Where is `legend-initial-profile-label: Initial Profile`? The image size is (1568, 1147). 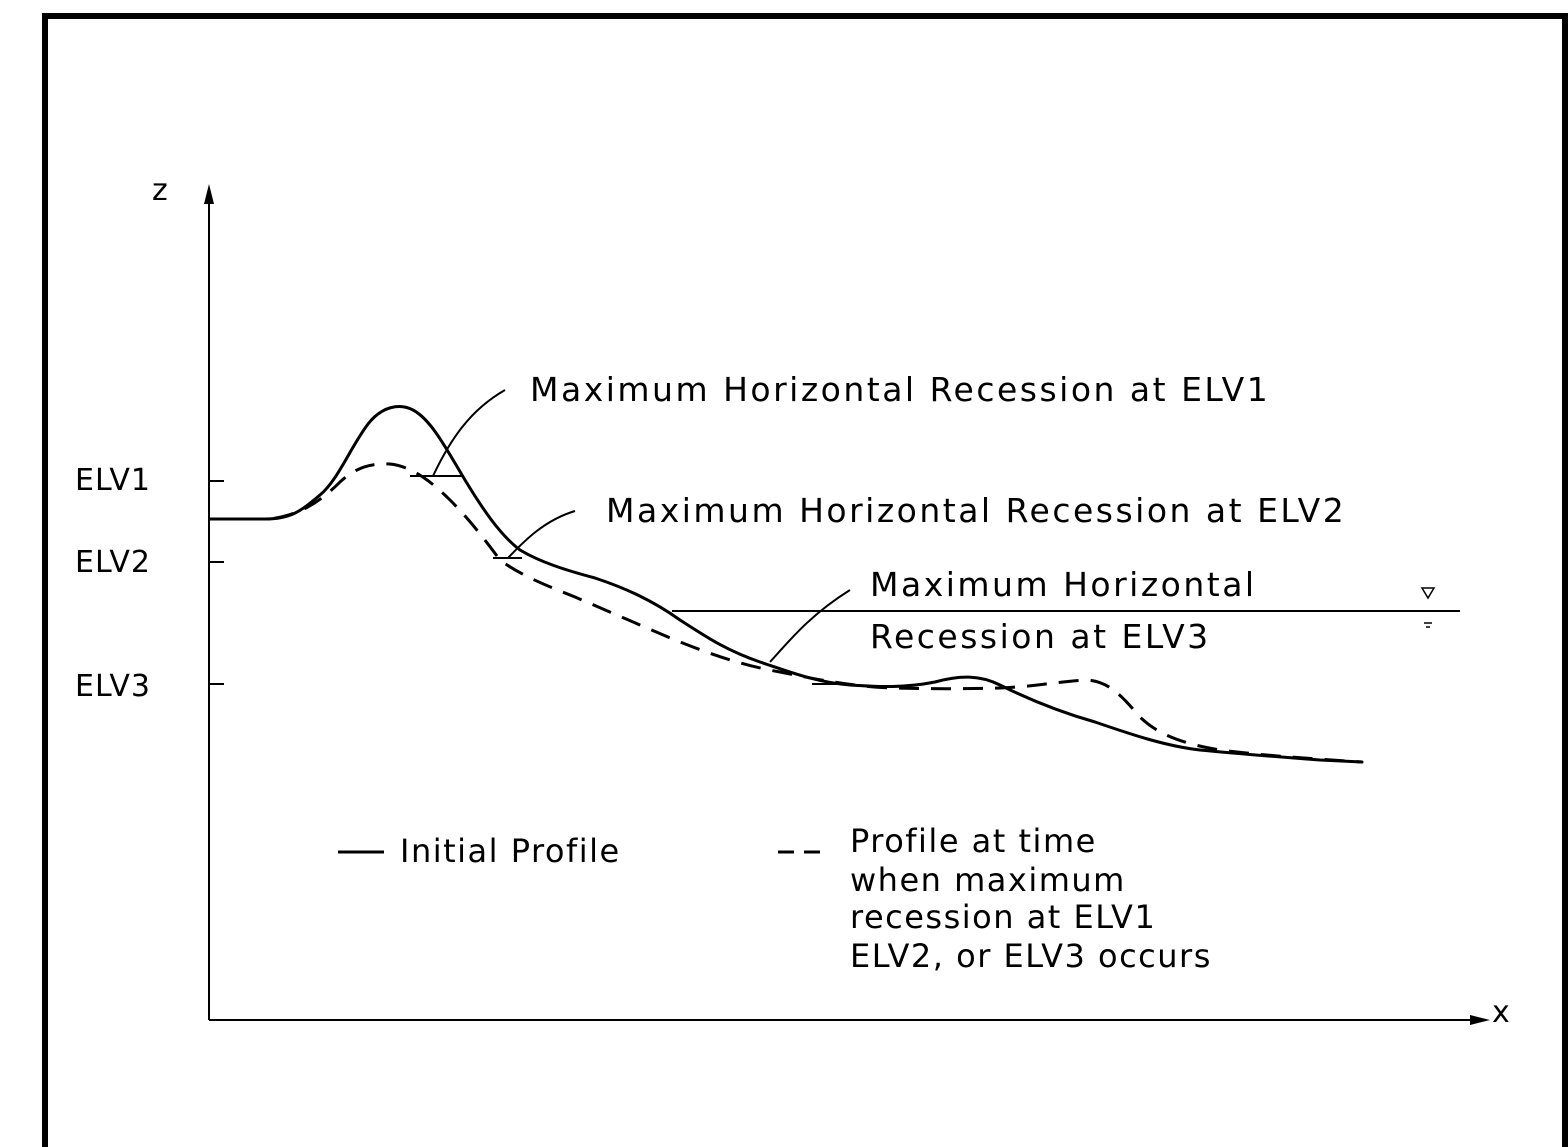 legend-initial-profile-label: Initial Profile is located at coordinates (510, 851).